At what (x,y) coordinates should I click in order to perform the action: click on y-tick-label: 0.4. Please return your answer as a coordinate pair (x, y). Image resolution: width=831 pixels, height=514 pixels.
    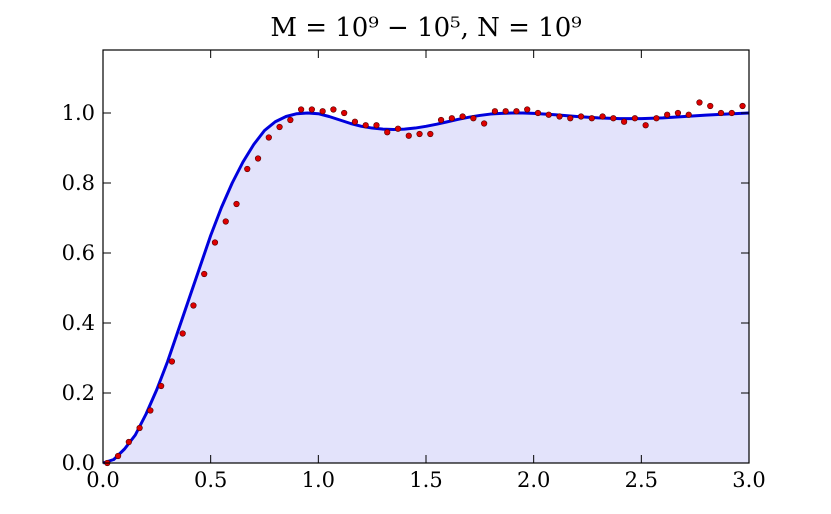
    Looking at the image, I should click on (78, 323).